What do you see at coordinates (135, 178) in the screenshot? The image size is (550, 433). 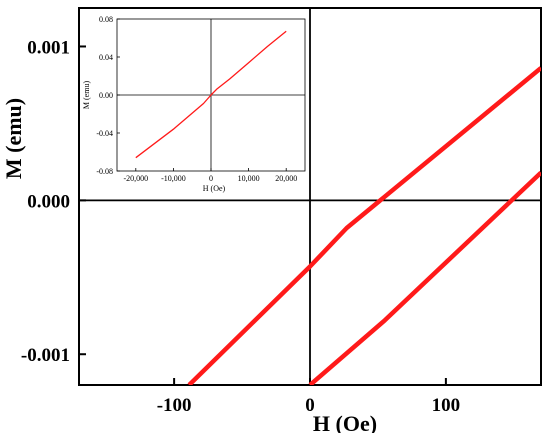 I see `inset-x-tick-label: -20,000` at bounding box center [135, 178].